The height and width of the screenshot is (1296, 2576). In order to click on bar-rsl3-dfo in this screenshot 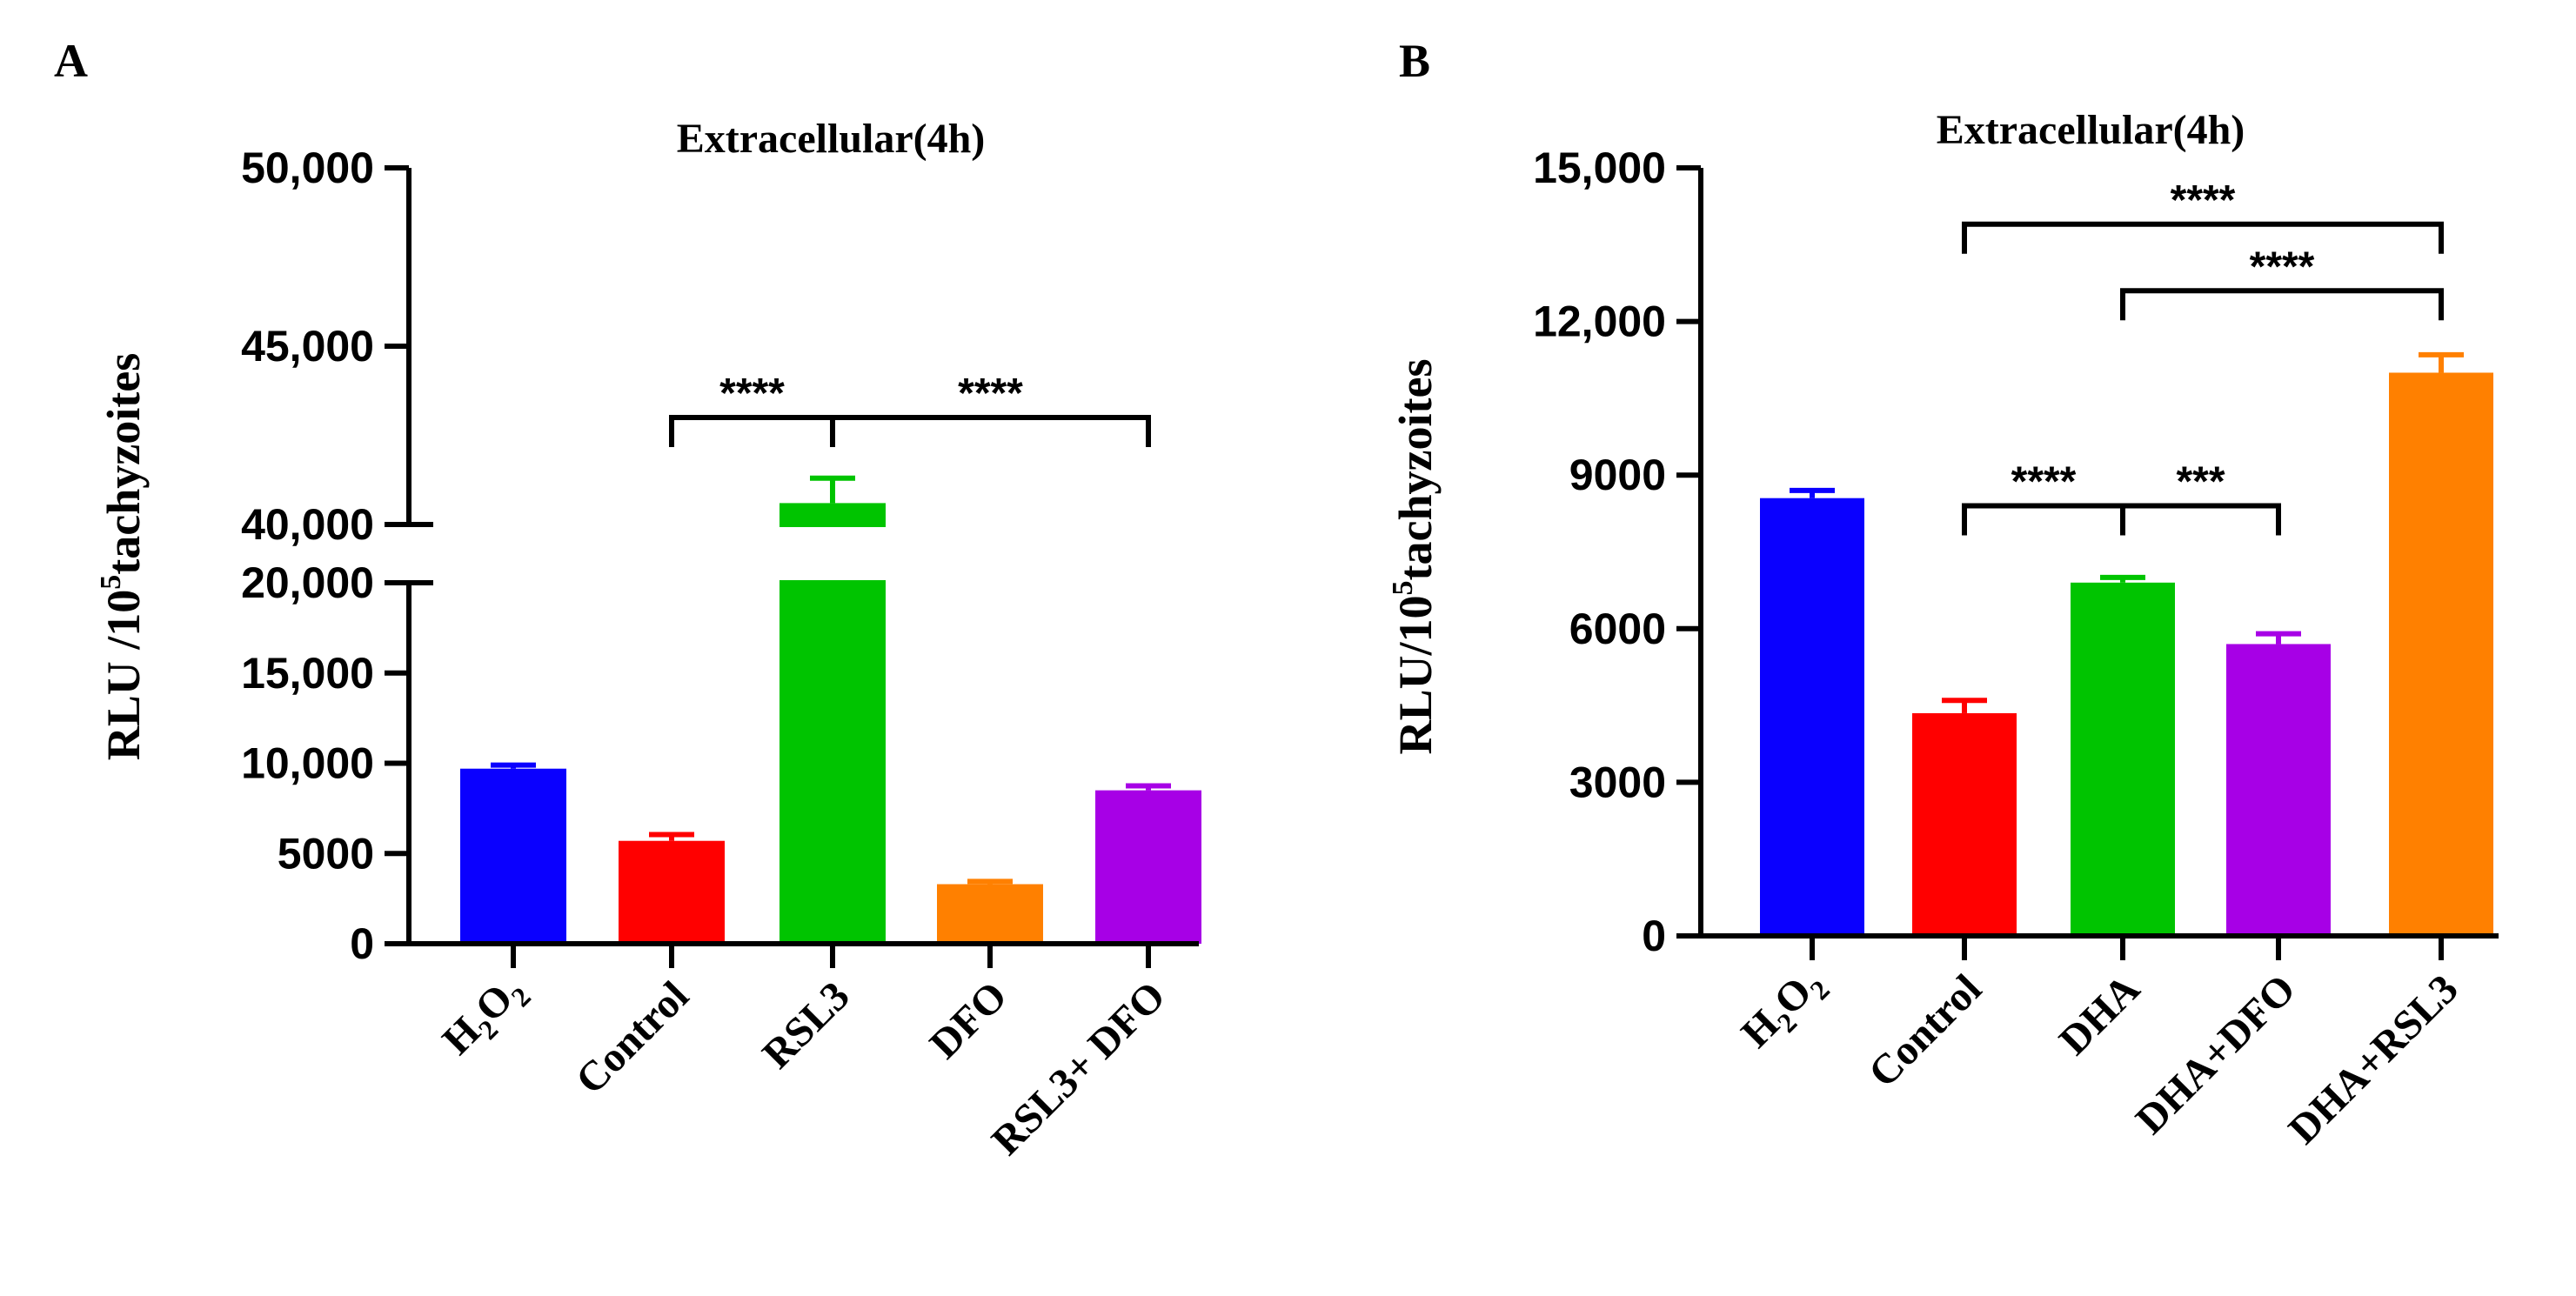, I will do `click(1148, 867)`.